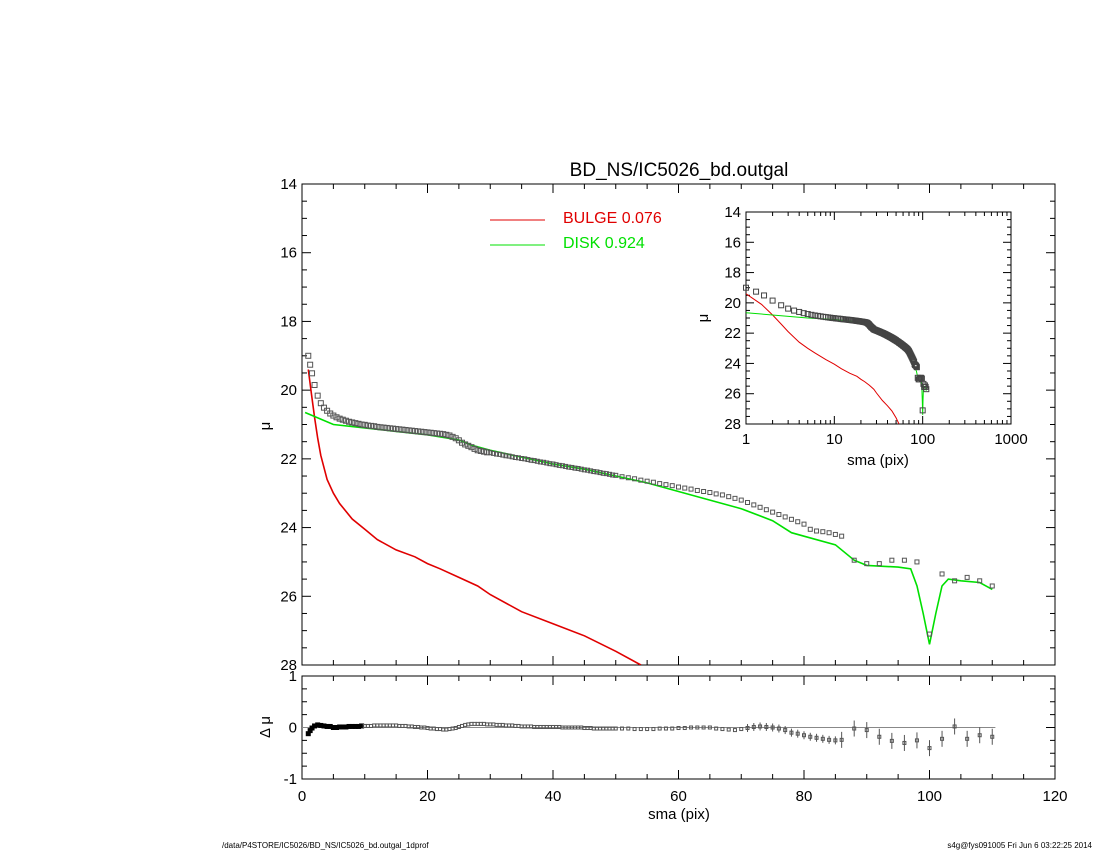 This screenshot has width=1100, height=850. What do you see at coordinates (288, 596) in the screenshot?
I see `main-y-tick-label: 26` at bounding box center [288, 596].